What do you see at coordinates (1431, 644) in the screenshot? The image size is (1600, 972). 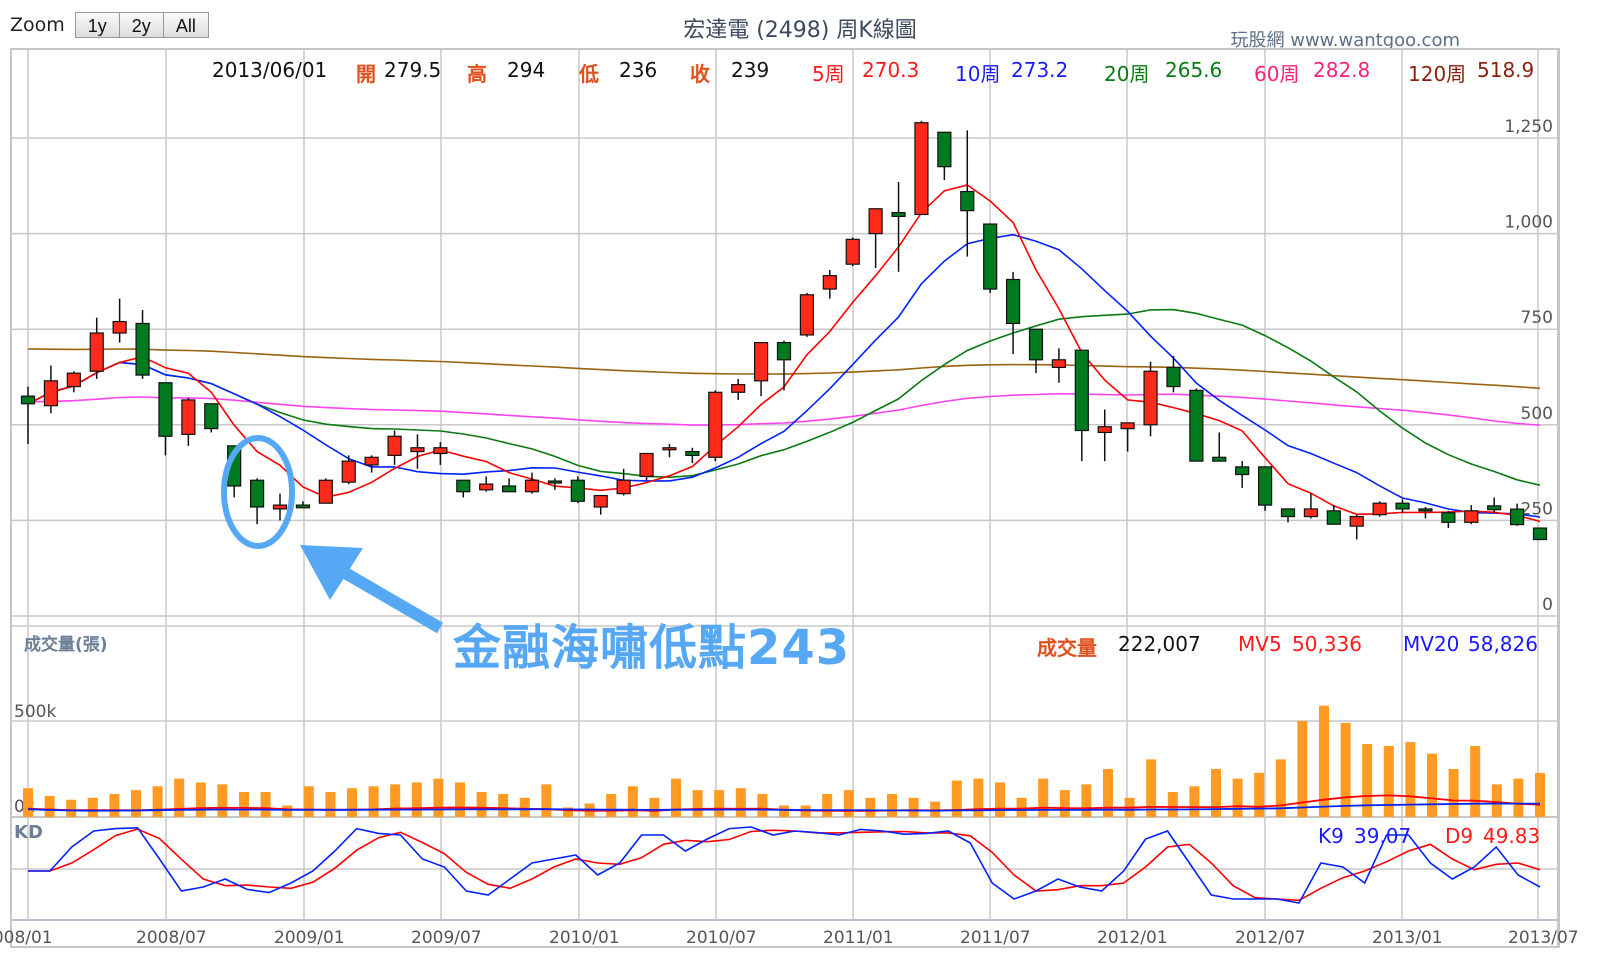 I see `mv20-label: MV20` at bounding box center [1431, 644].